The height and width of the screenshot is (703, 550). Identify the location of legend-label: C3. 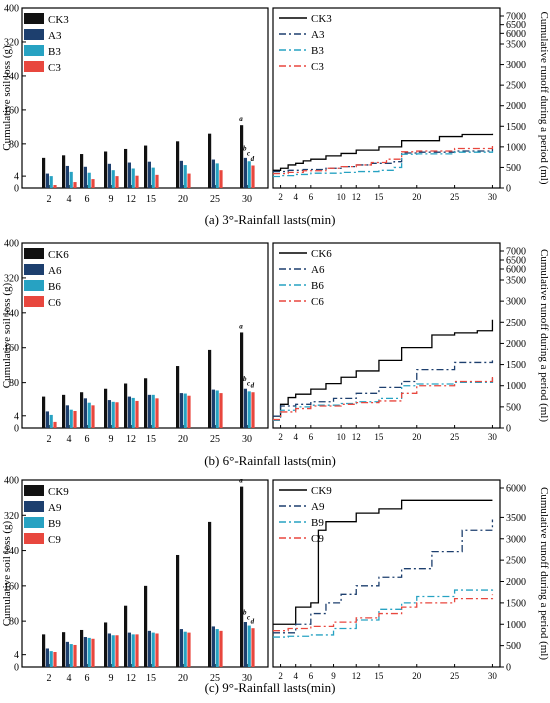
(54, 68).